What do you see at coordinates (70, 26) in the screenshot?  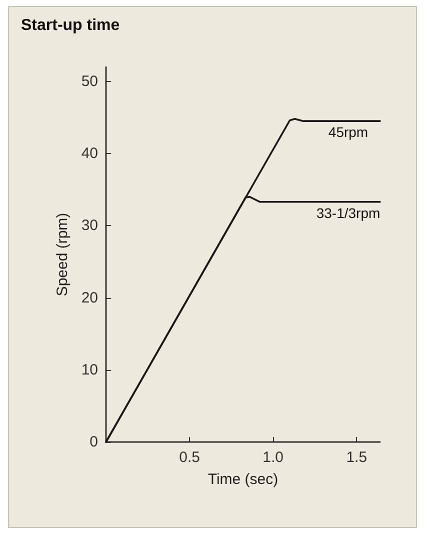 I see `chart-title: Start-up time` at bounding box center [70, 26].